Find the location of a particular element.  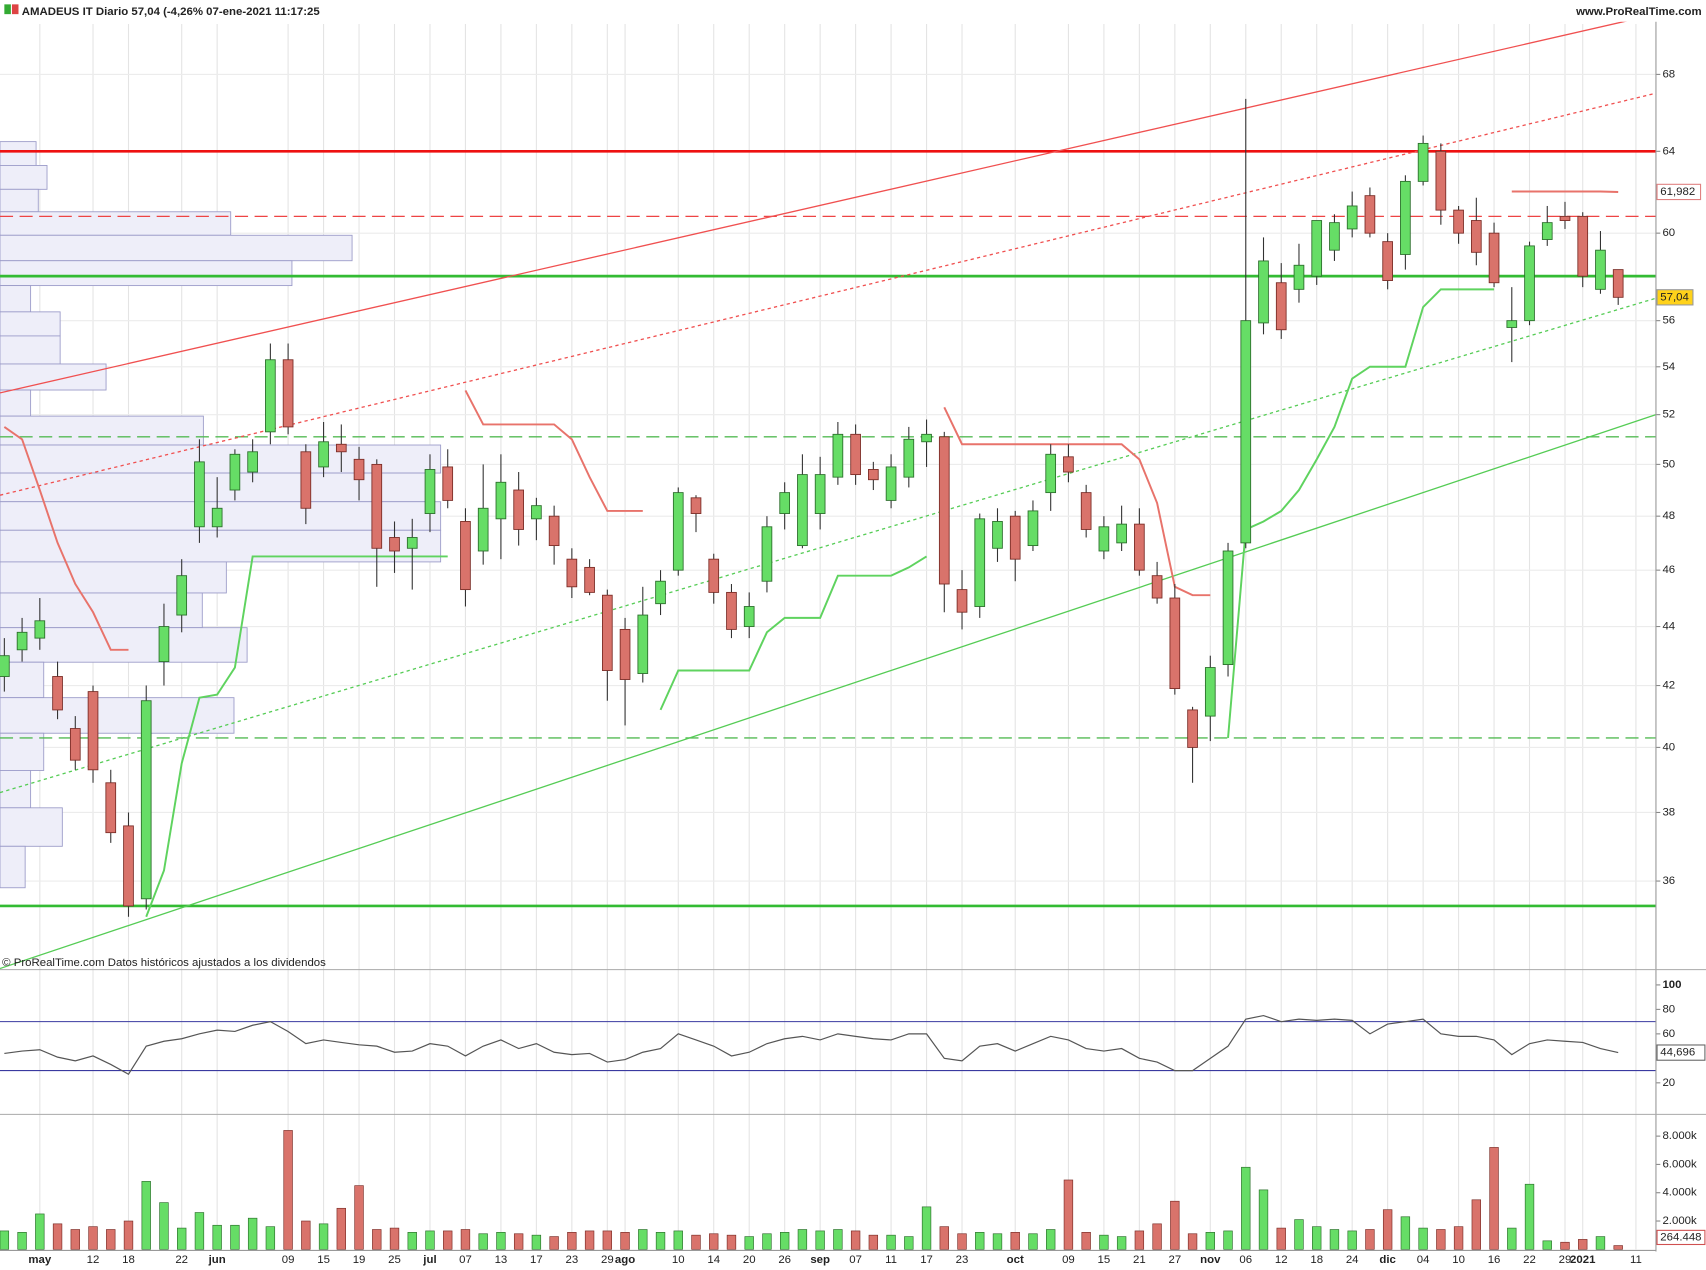

header-bar is located at coordinates (853, 11).